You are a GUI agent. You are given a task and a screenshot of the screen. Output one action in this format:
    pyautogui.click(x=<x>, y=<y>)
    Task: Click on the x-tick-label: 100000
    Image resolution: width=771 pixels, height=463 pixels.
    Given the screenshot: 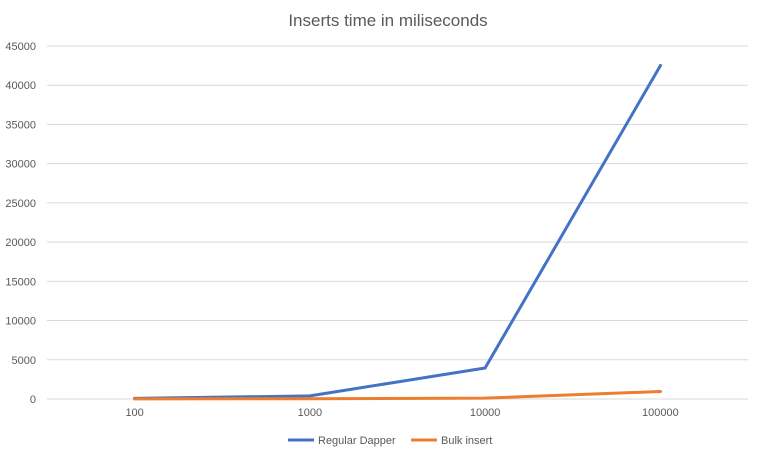 What is the action you would take?
    pyautogui.click(x=660, y=413)
    